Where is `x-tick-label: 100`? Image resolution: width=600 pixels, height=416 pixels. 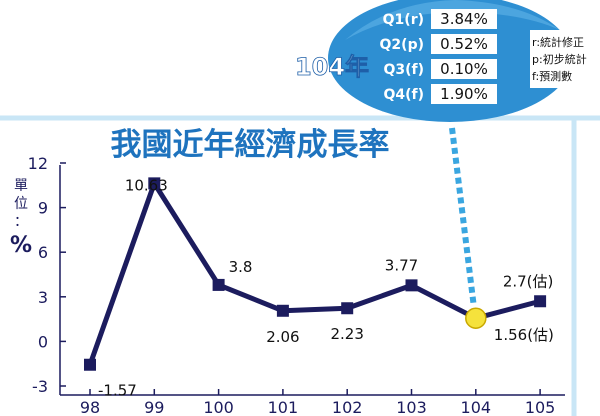
x-tick-label: 100 is located at coordinates (218, 407).